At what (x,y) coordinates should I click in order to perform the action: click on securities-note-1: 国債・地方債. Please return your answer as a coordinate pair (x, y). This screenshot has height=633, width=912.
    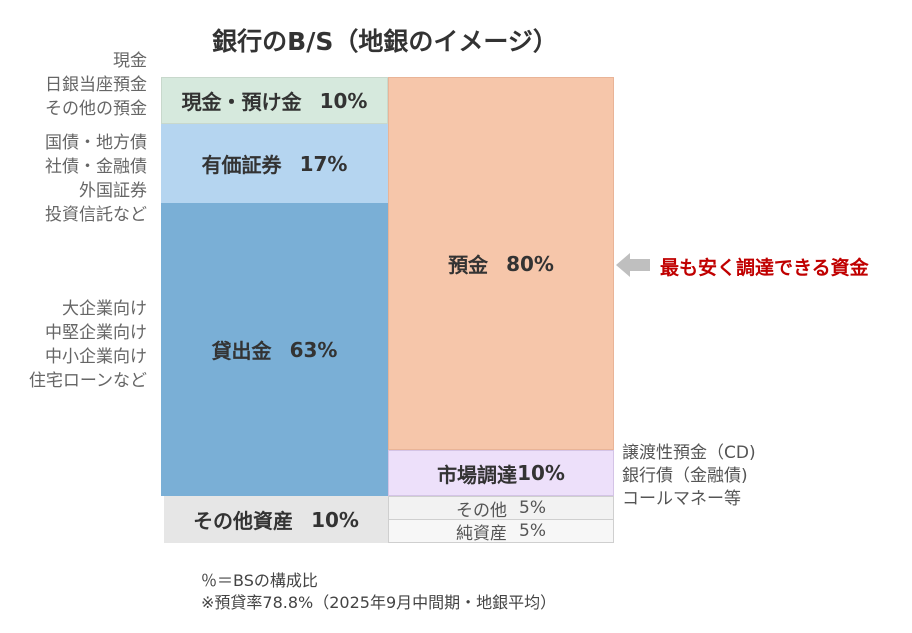
    Looking at the image, I should click on (96, 143).